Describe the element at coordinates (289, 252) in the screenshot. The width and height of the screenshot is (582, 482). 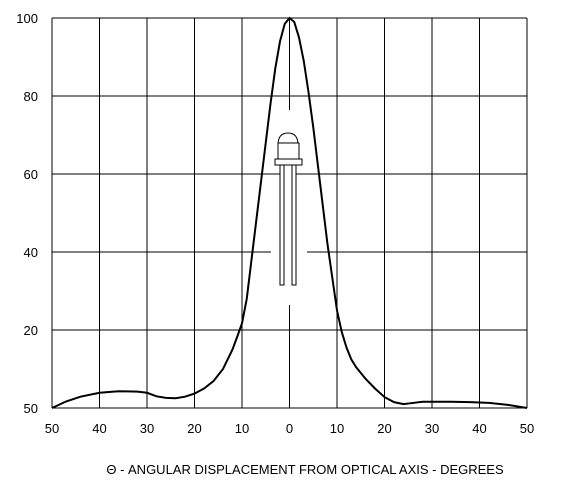
I see `led-background` at that location.